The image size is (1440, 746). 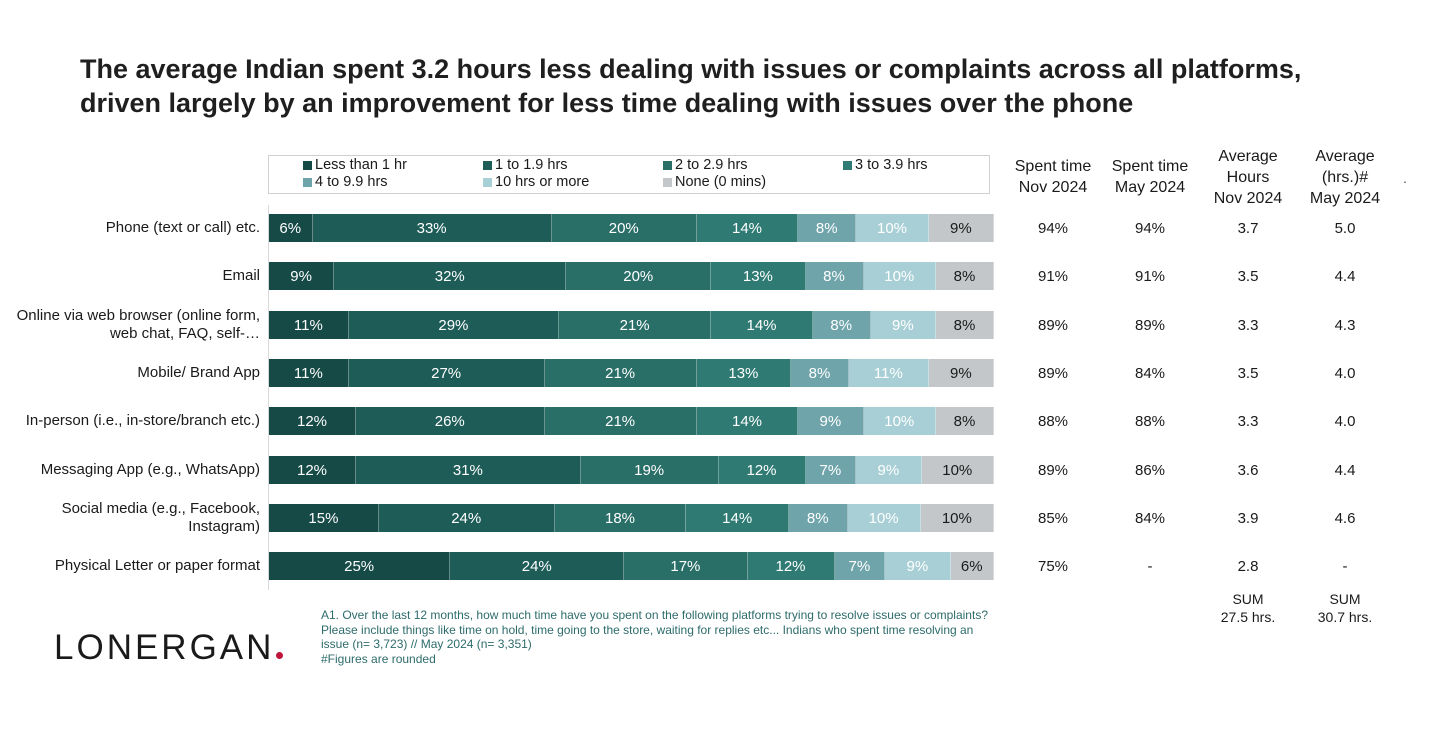 What do you see at coordinates (453, 325) in the screenshot?
I see `bar-segment: 29%` at bounding box center [453, 325].